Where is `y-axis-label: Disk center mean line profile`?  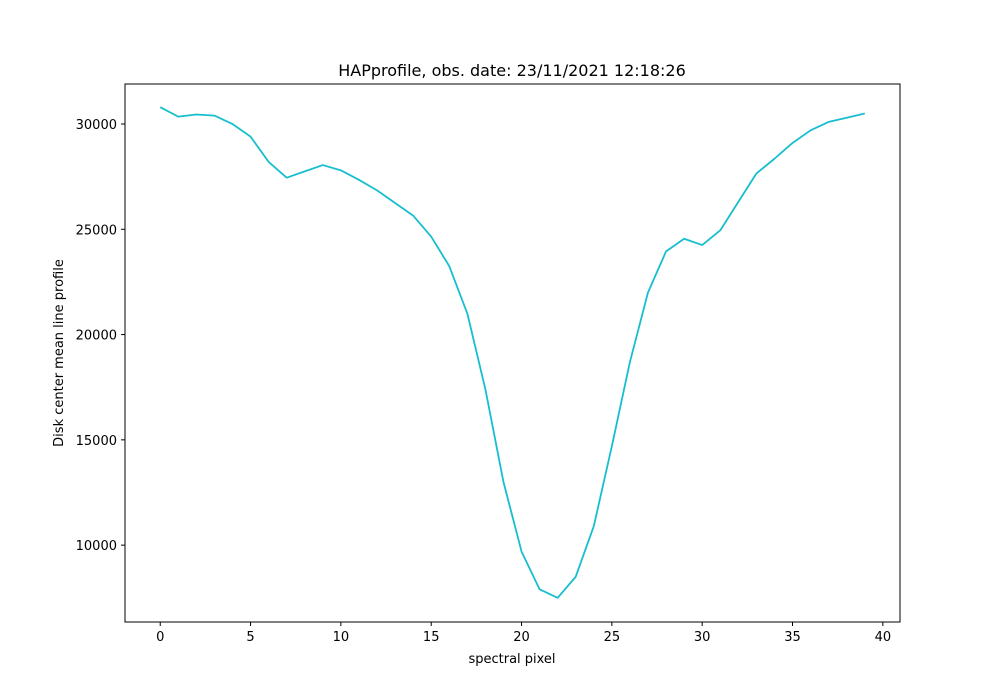 y-axis-label: Disk center mean line profile is located at coordinates (59, 353).